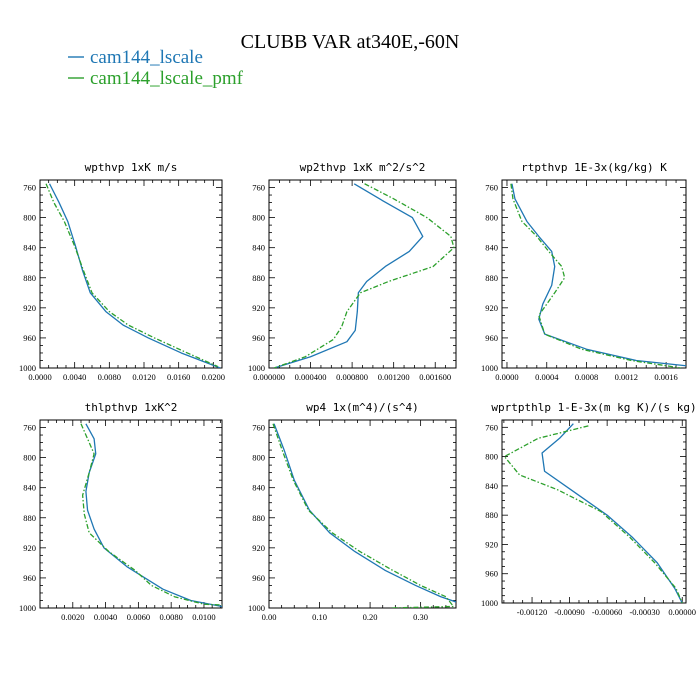 The width and height of the screenshot is (700, 700). Describe the element at coordinates (435, 377) in the screenshot. I see `x-tick-label: 0.001600` at that location.